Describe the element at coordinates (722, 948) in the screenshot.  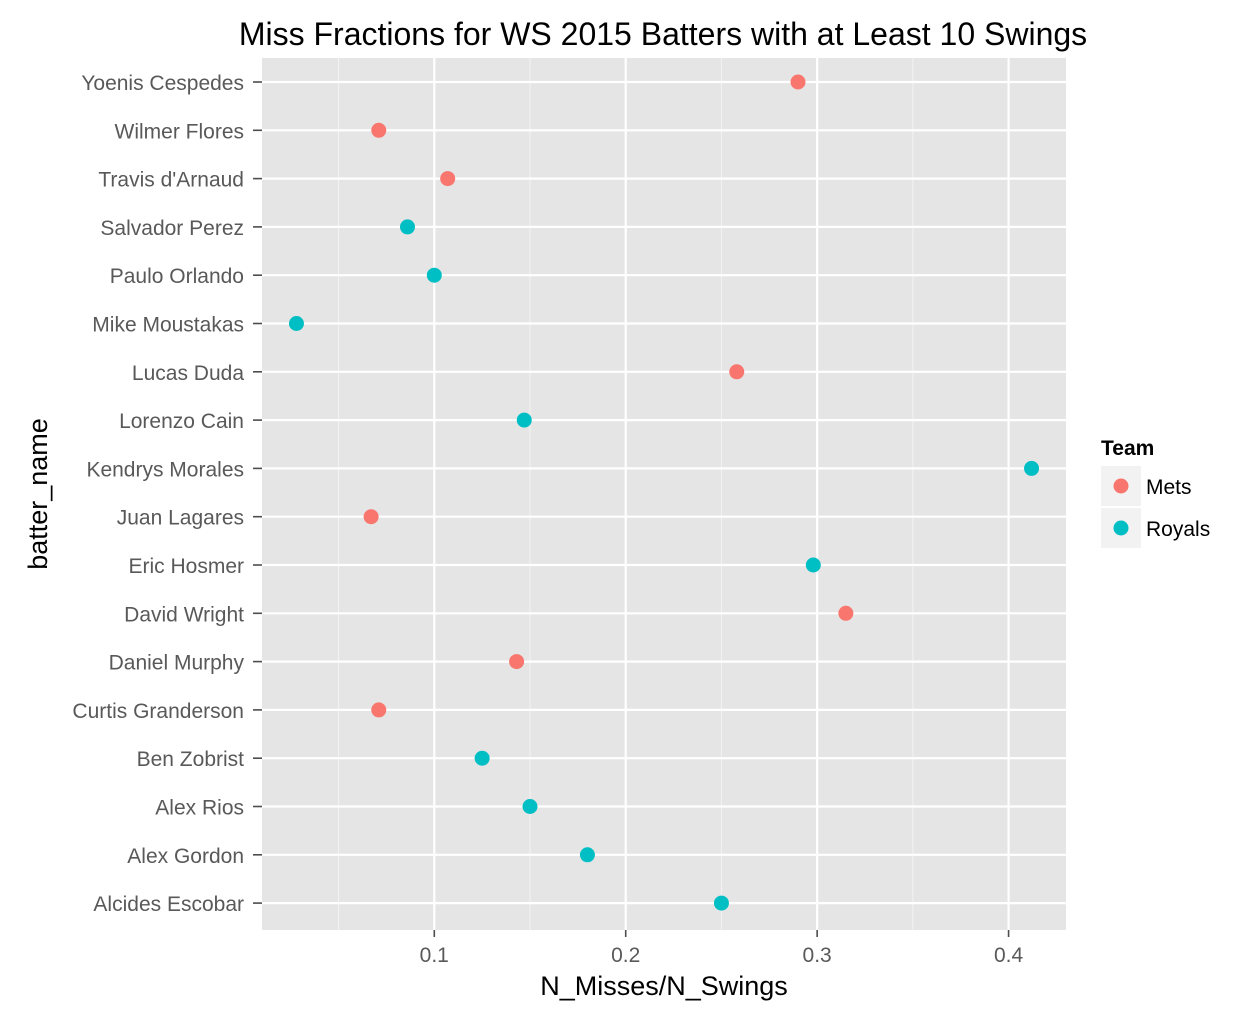
I see `x-axis: 0.1 0.2 0.3 0.4` at that location.